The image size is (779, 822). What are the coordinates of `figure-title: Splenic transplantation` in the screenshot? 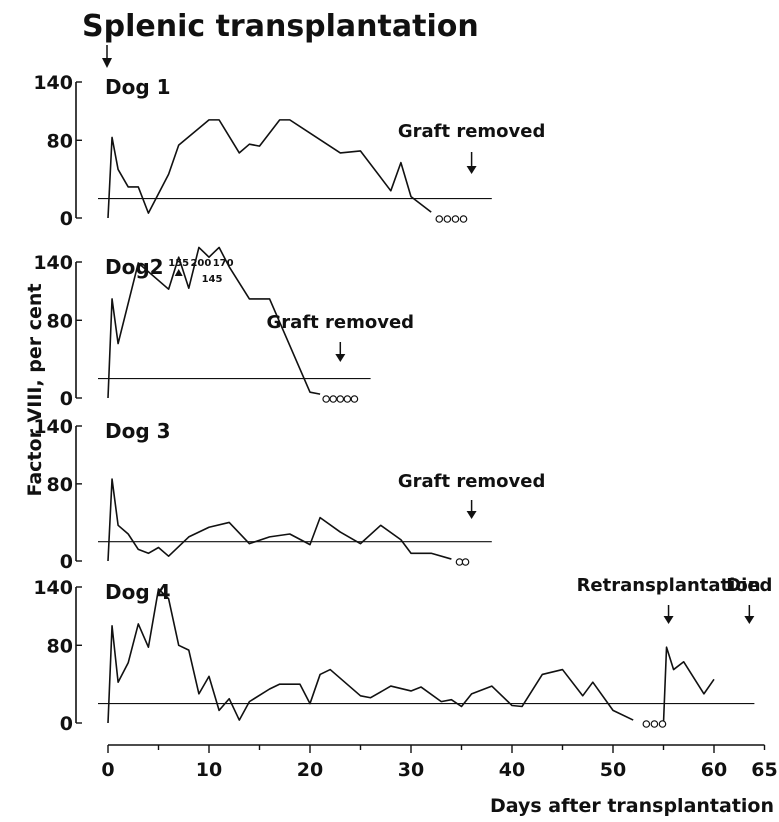 It's located at (280, 26).